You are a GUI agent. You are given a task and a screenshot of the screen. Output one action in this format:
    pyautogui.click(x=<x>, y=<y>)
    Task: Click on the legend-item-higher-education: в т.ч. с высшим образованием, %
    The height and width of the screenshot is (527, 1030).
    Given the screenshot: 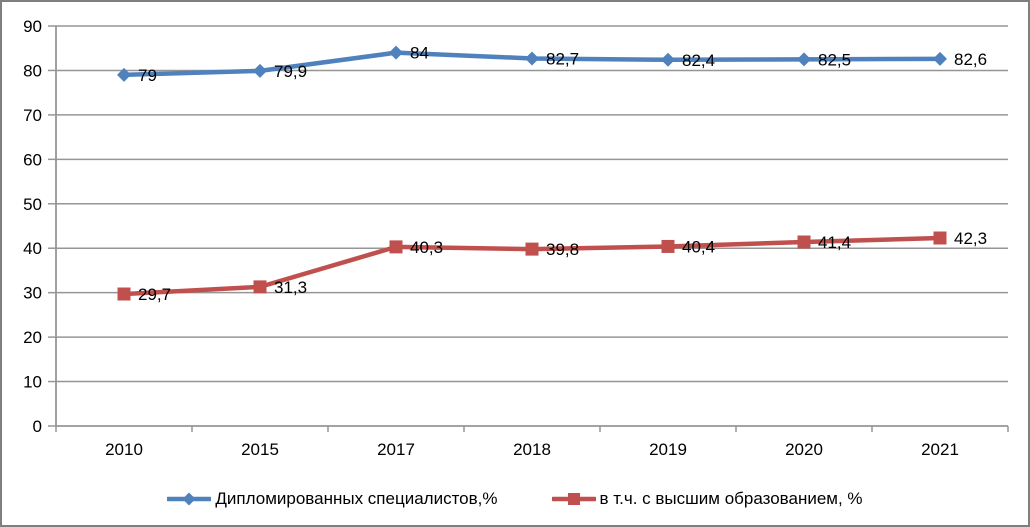 What is the action you would take?
    pyautogui.click(x=707, y=499)
    